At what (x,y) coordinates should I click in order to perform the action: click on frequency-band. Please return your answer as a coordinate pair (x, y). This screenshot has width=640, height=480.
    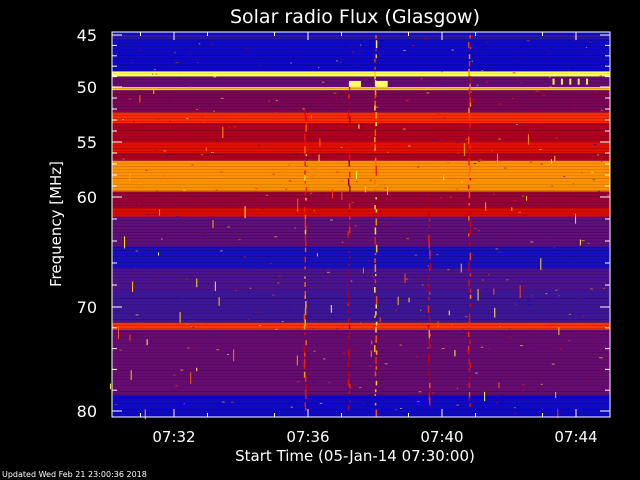
    Looking at the image, I should click on (361, 362).